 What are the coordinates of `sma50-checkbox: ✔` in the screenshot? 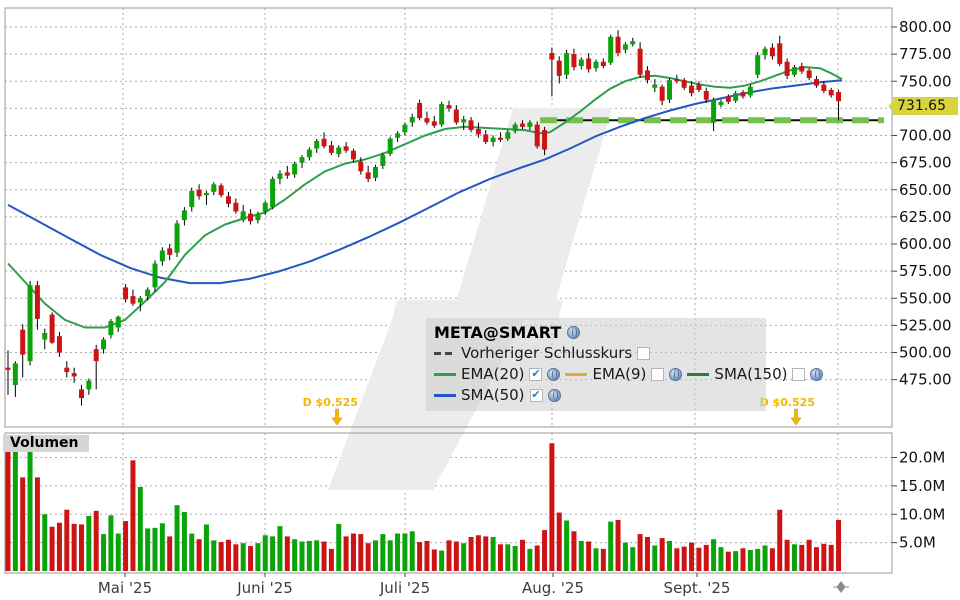 It's located at (536, 395).